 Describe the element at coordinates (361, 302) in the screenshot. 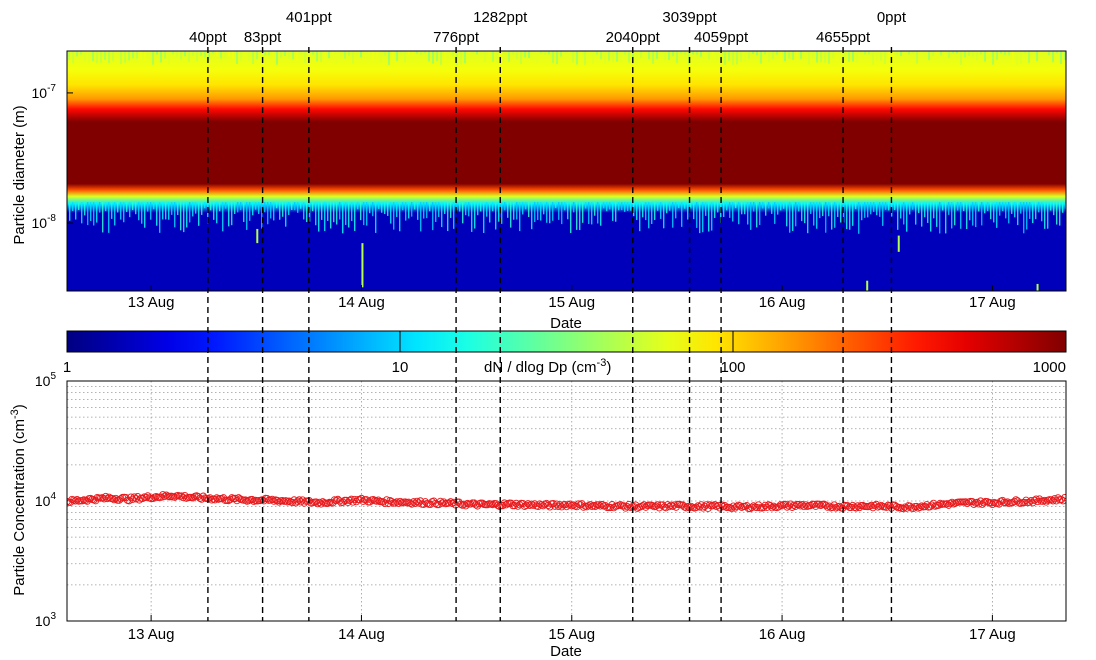

I see `heatmap-x-tick-label: 14 Aug` at that location.